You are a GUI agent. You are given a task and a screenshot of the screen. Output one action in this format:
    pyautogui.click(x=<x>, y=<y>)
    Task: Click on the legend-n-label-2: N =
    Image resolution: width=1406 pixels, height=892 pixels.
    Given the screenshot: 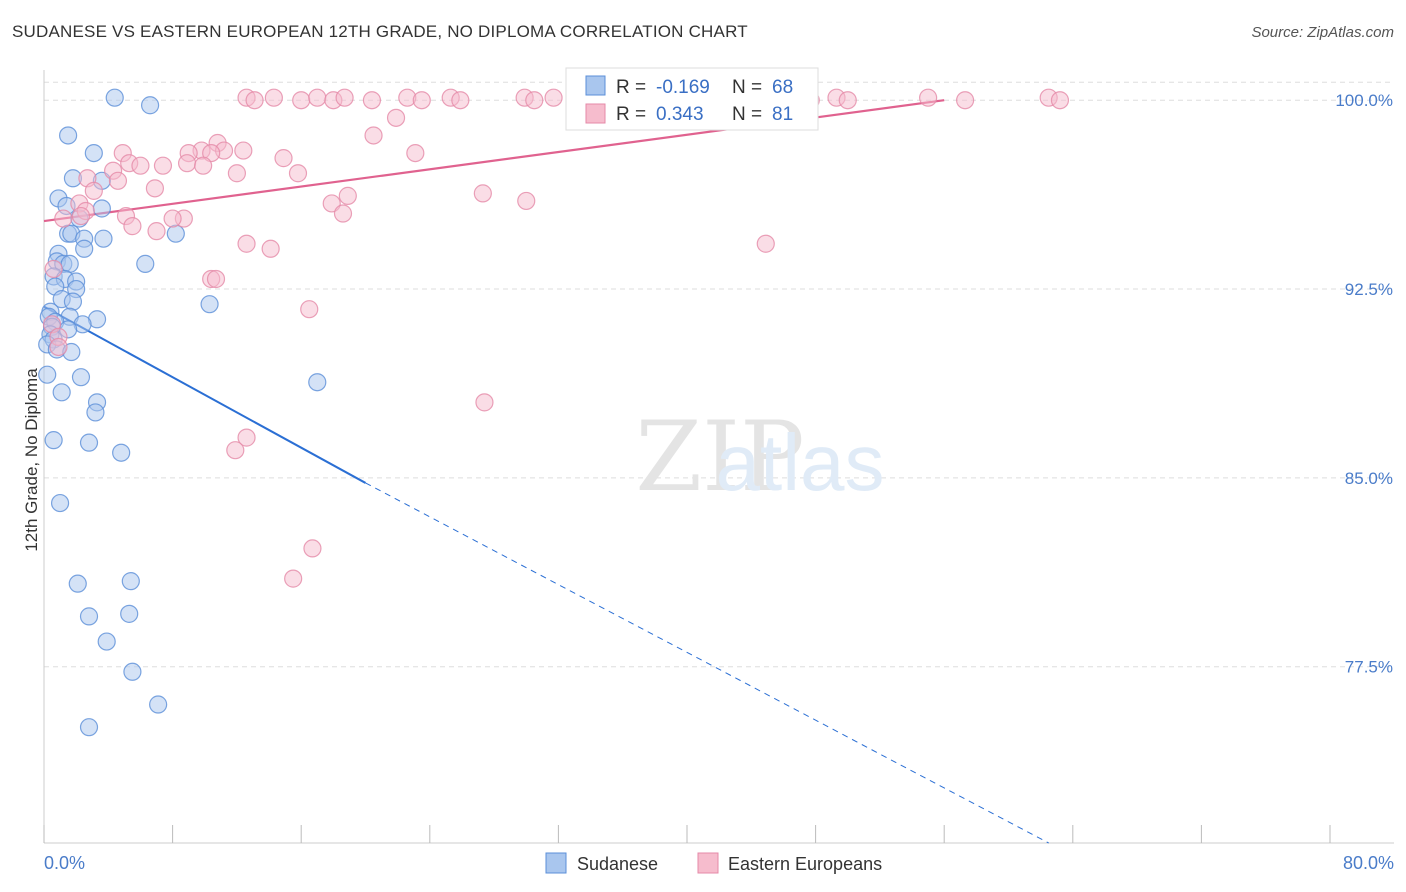 What is the action you would take?
    pyautogui.click(x=747, y=114)
    